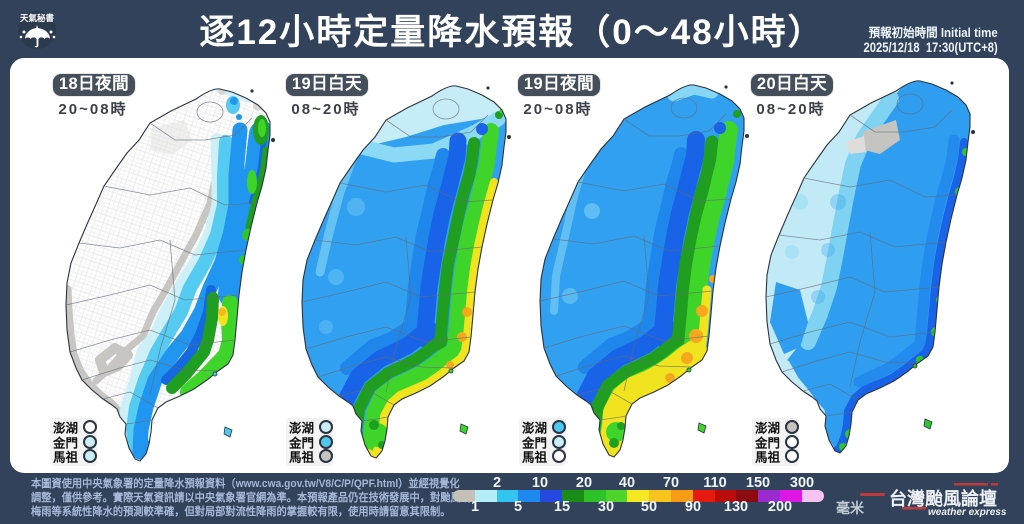 Image resolution: width=1024 pixels, height=524 pixels. Describe the element at coordinates (943, 498) in the screenshot. I see `svg-text: 台灣颱風論壇` at that location.